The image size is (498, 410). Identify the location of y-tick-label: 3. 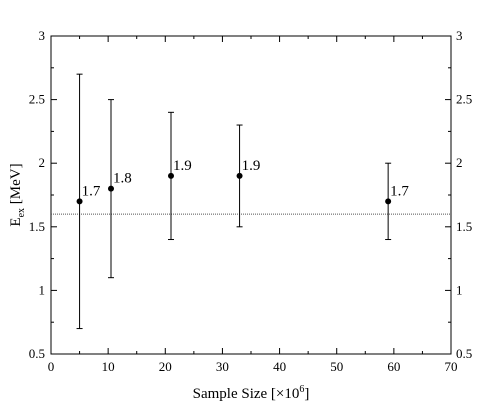
(42, 35).